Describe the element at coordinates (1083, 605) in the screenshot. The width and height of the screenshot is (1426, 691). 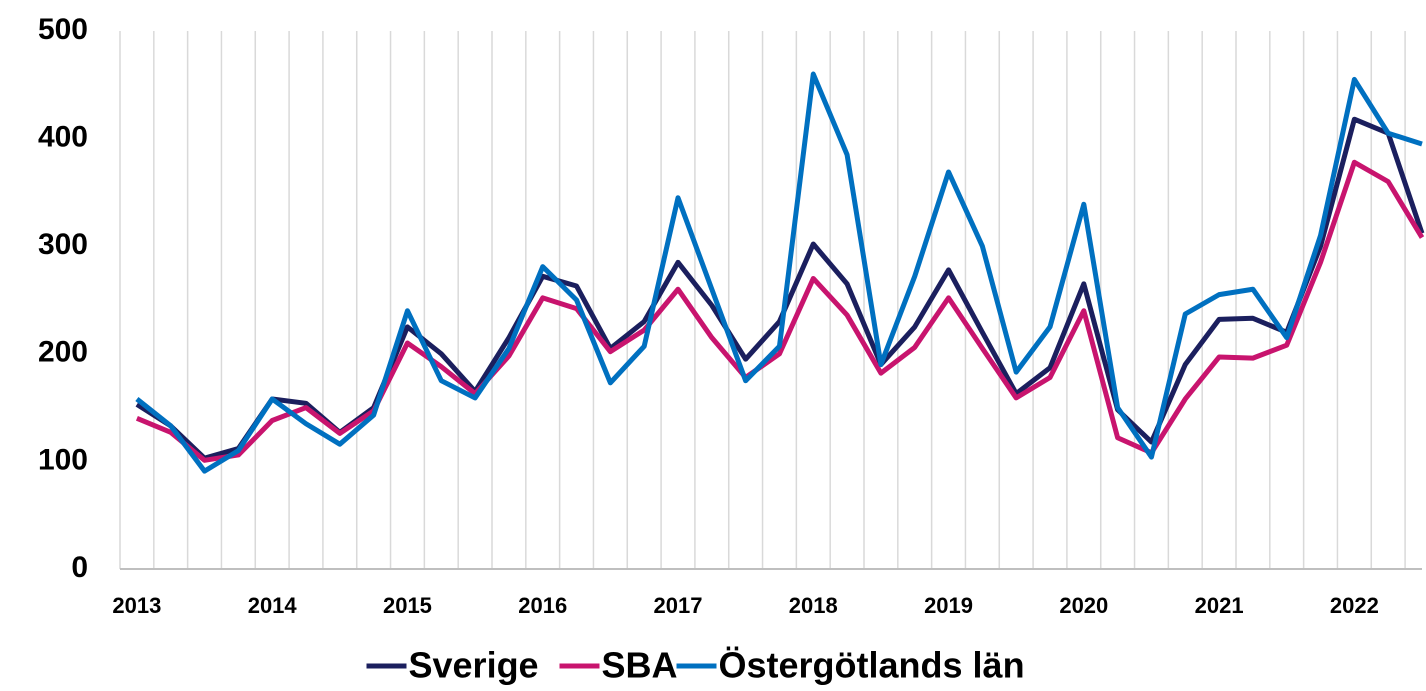
I see `x-tick-label: 2020` at that location.